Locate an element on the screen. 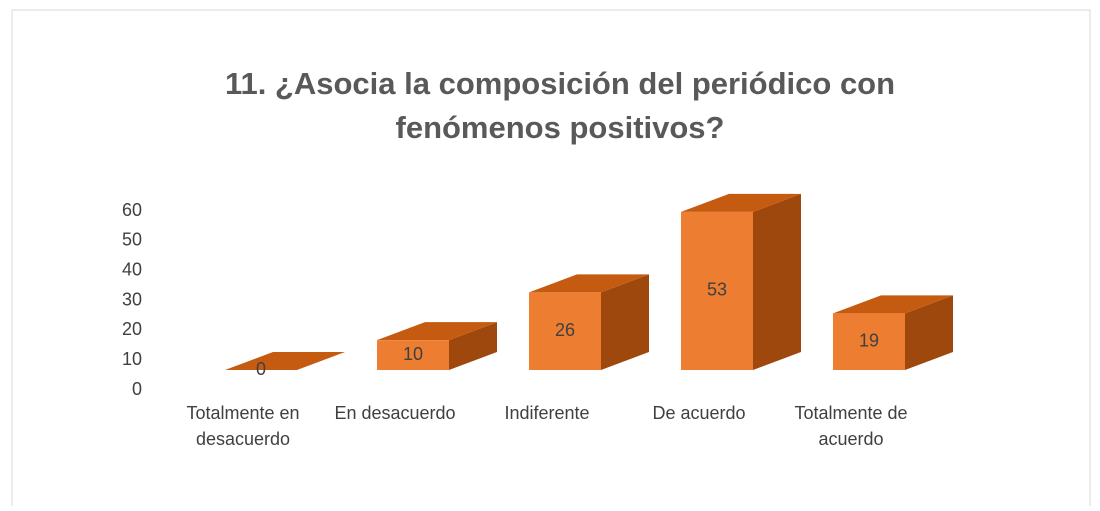 The width and height of the screenshot is (1100, 511). x-tick-box: Totalmente de acuerdo is located at coordinates (851, 426).